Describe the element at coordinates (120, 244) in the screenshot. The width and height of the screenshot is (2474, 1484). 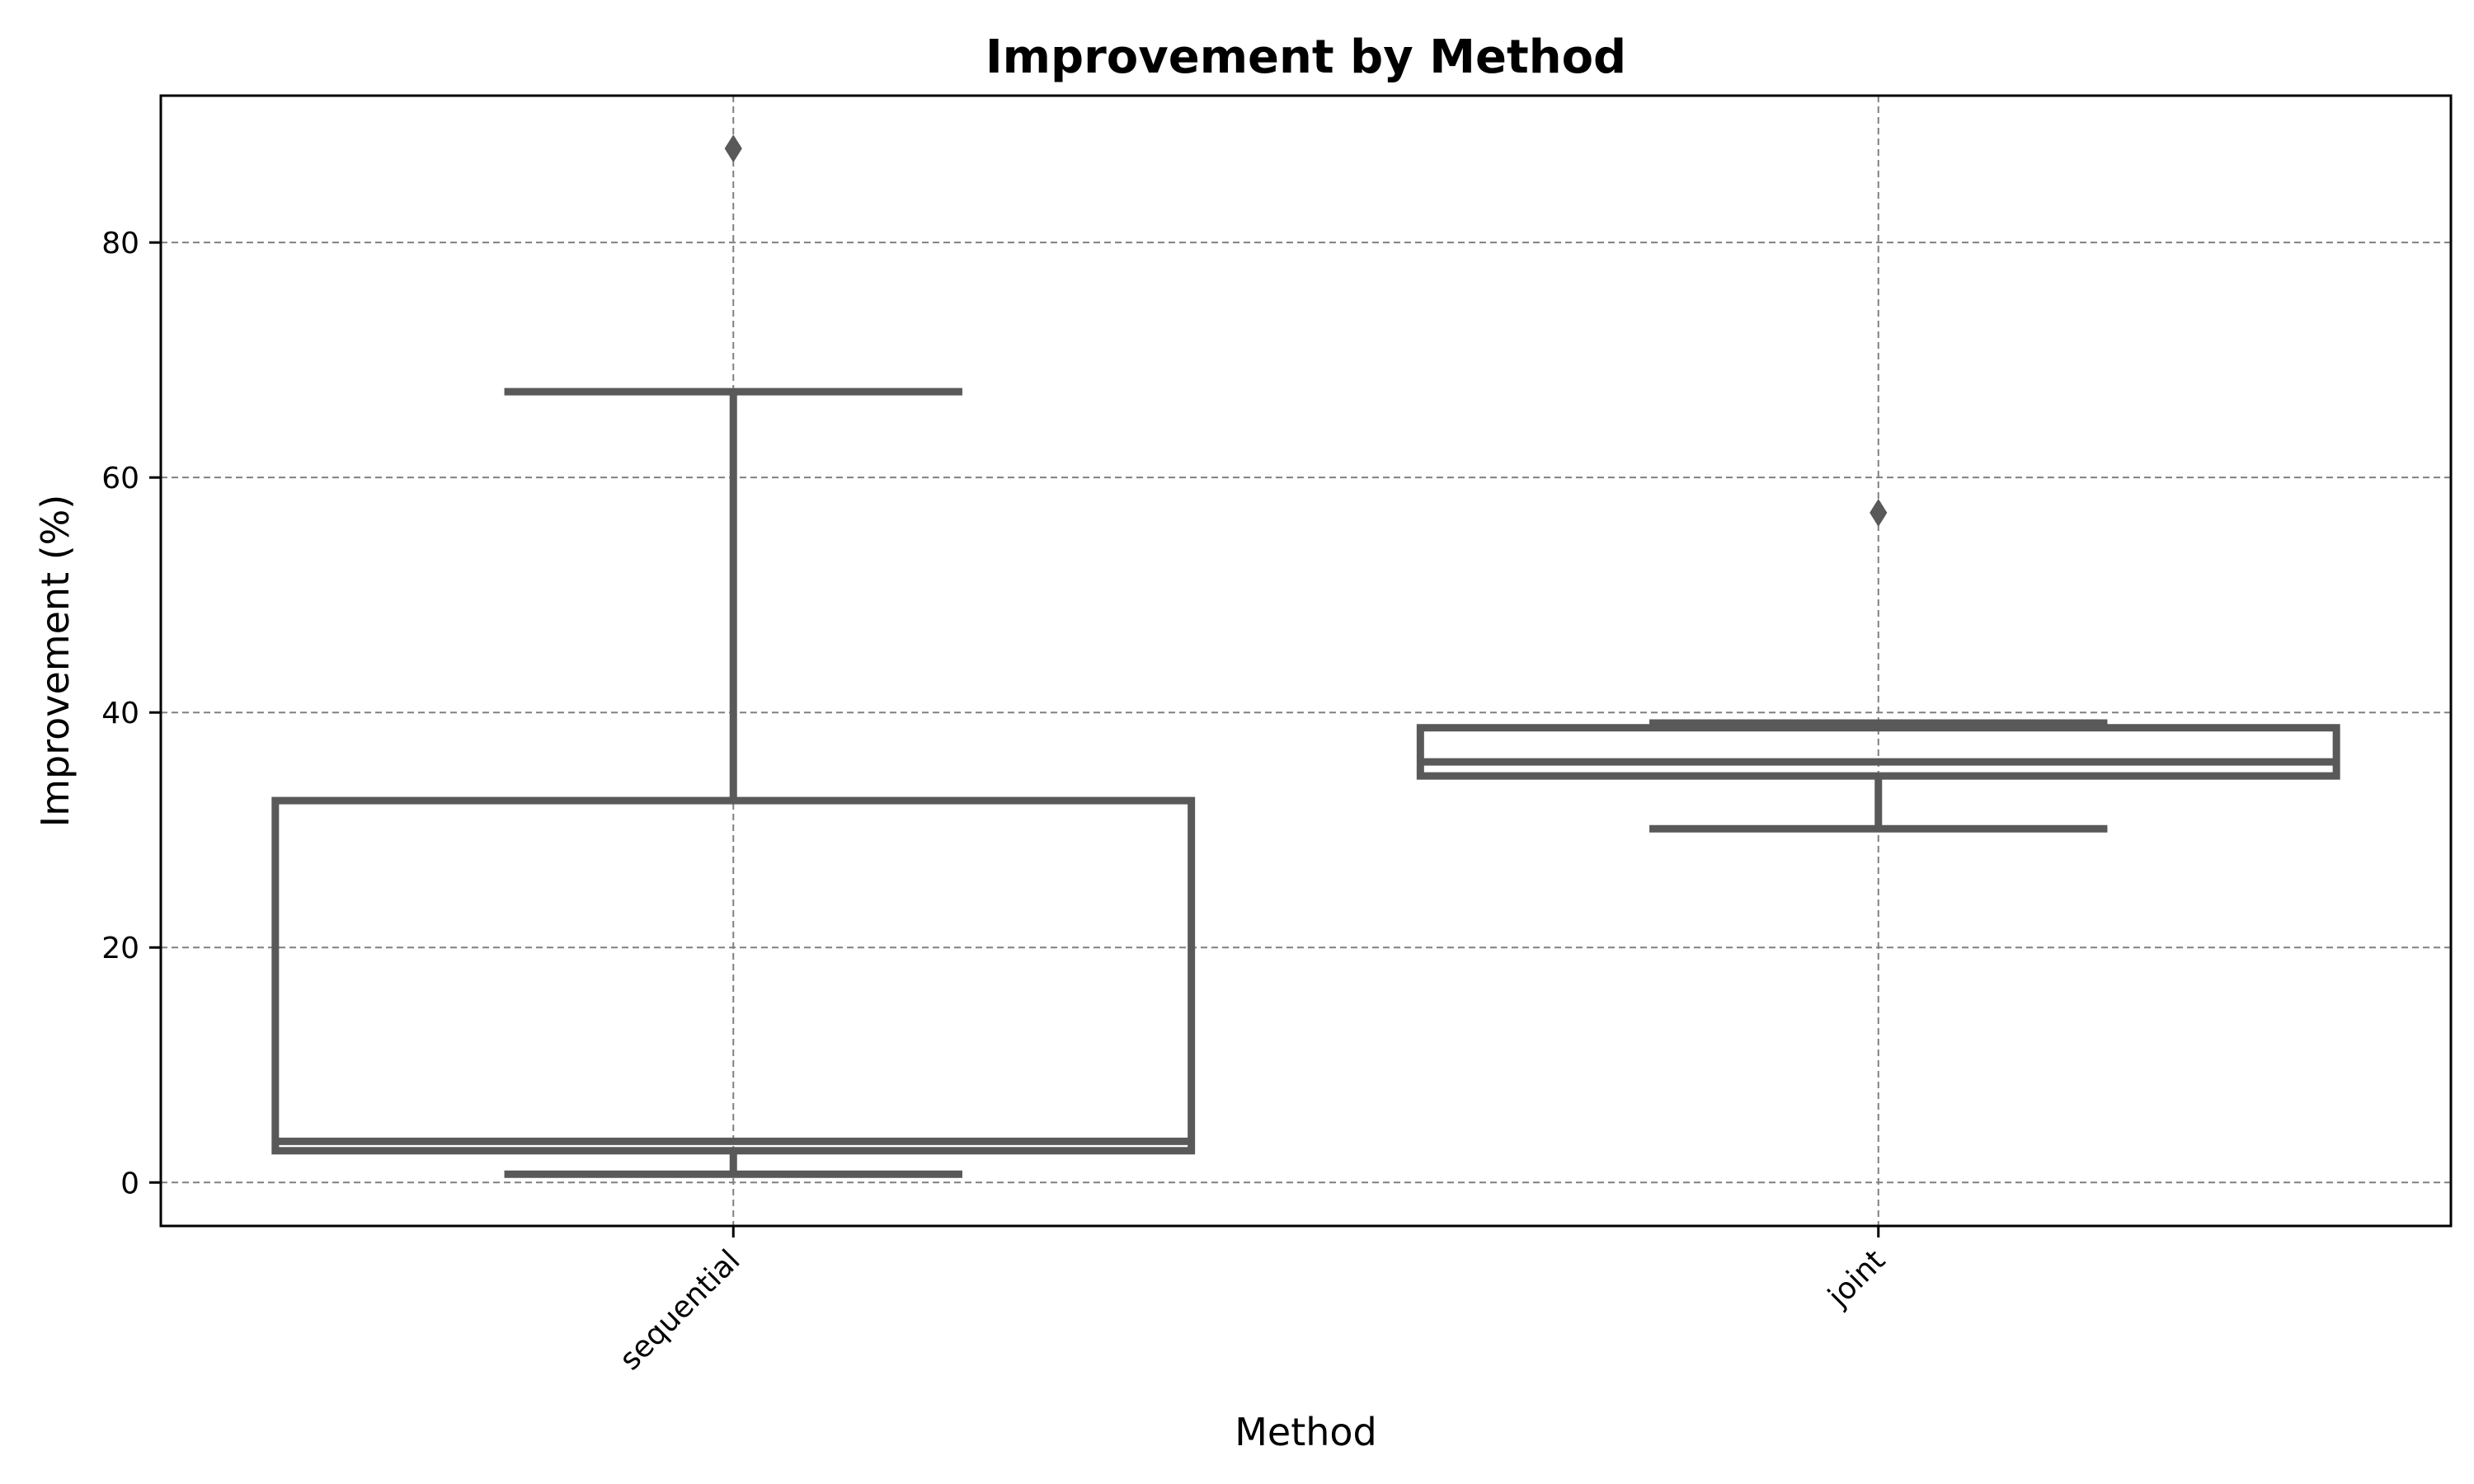
I see `y-tick-label: 80` at that location.